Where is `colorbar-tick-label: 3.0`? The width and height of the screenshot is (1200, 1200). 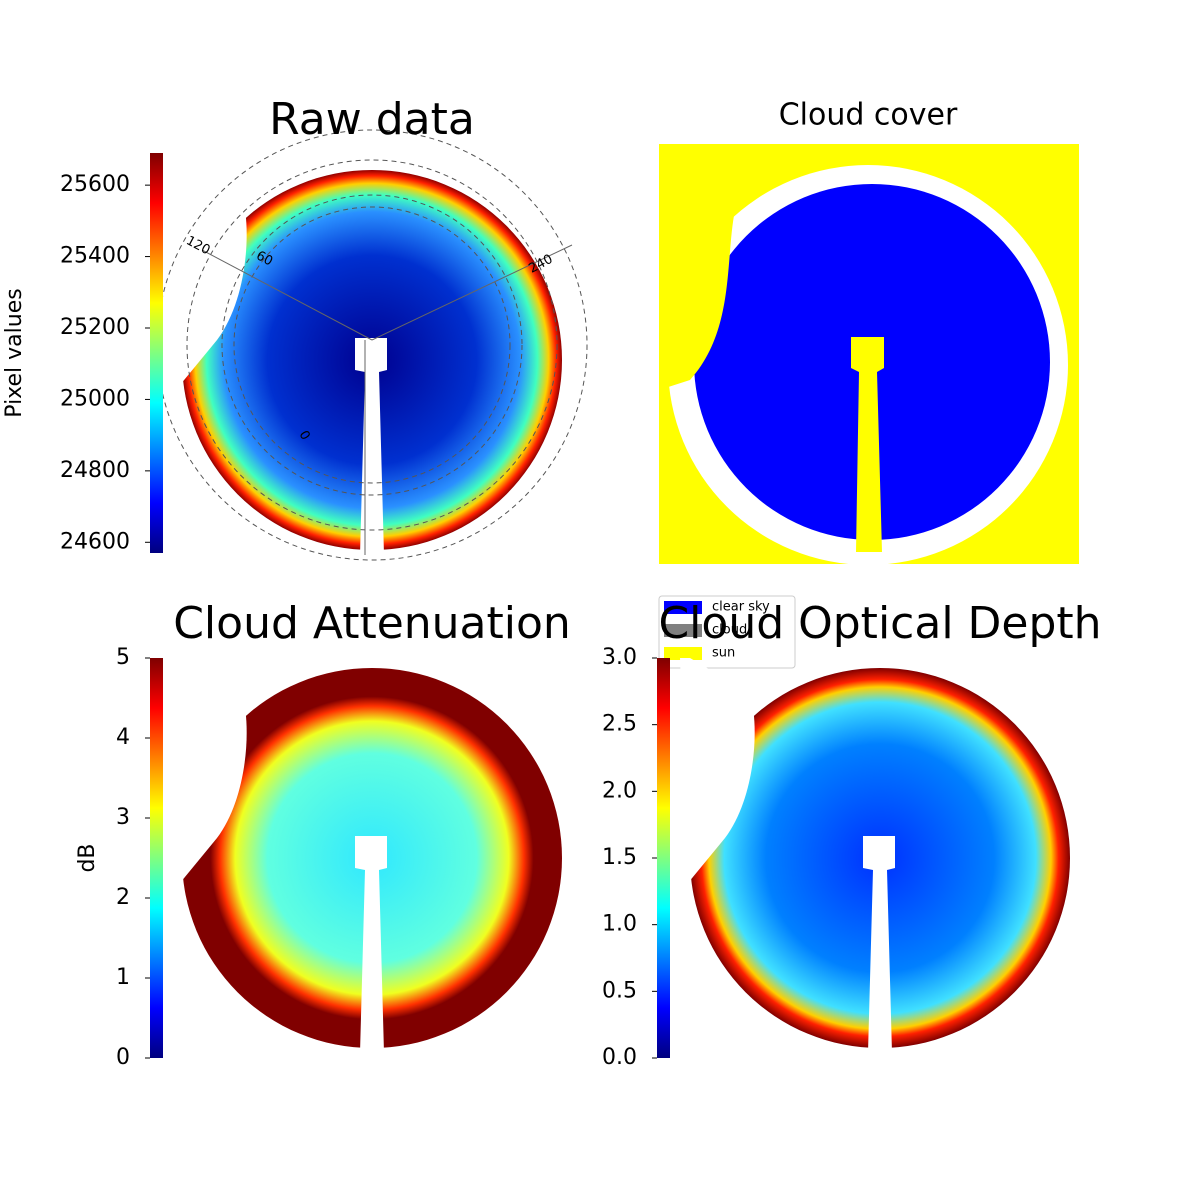
colorbar-tick-label: 3.0 is located at coordinates (619, 657).